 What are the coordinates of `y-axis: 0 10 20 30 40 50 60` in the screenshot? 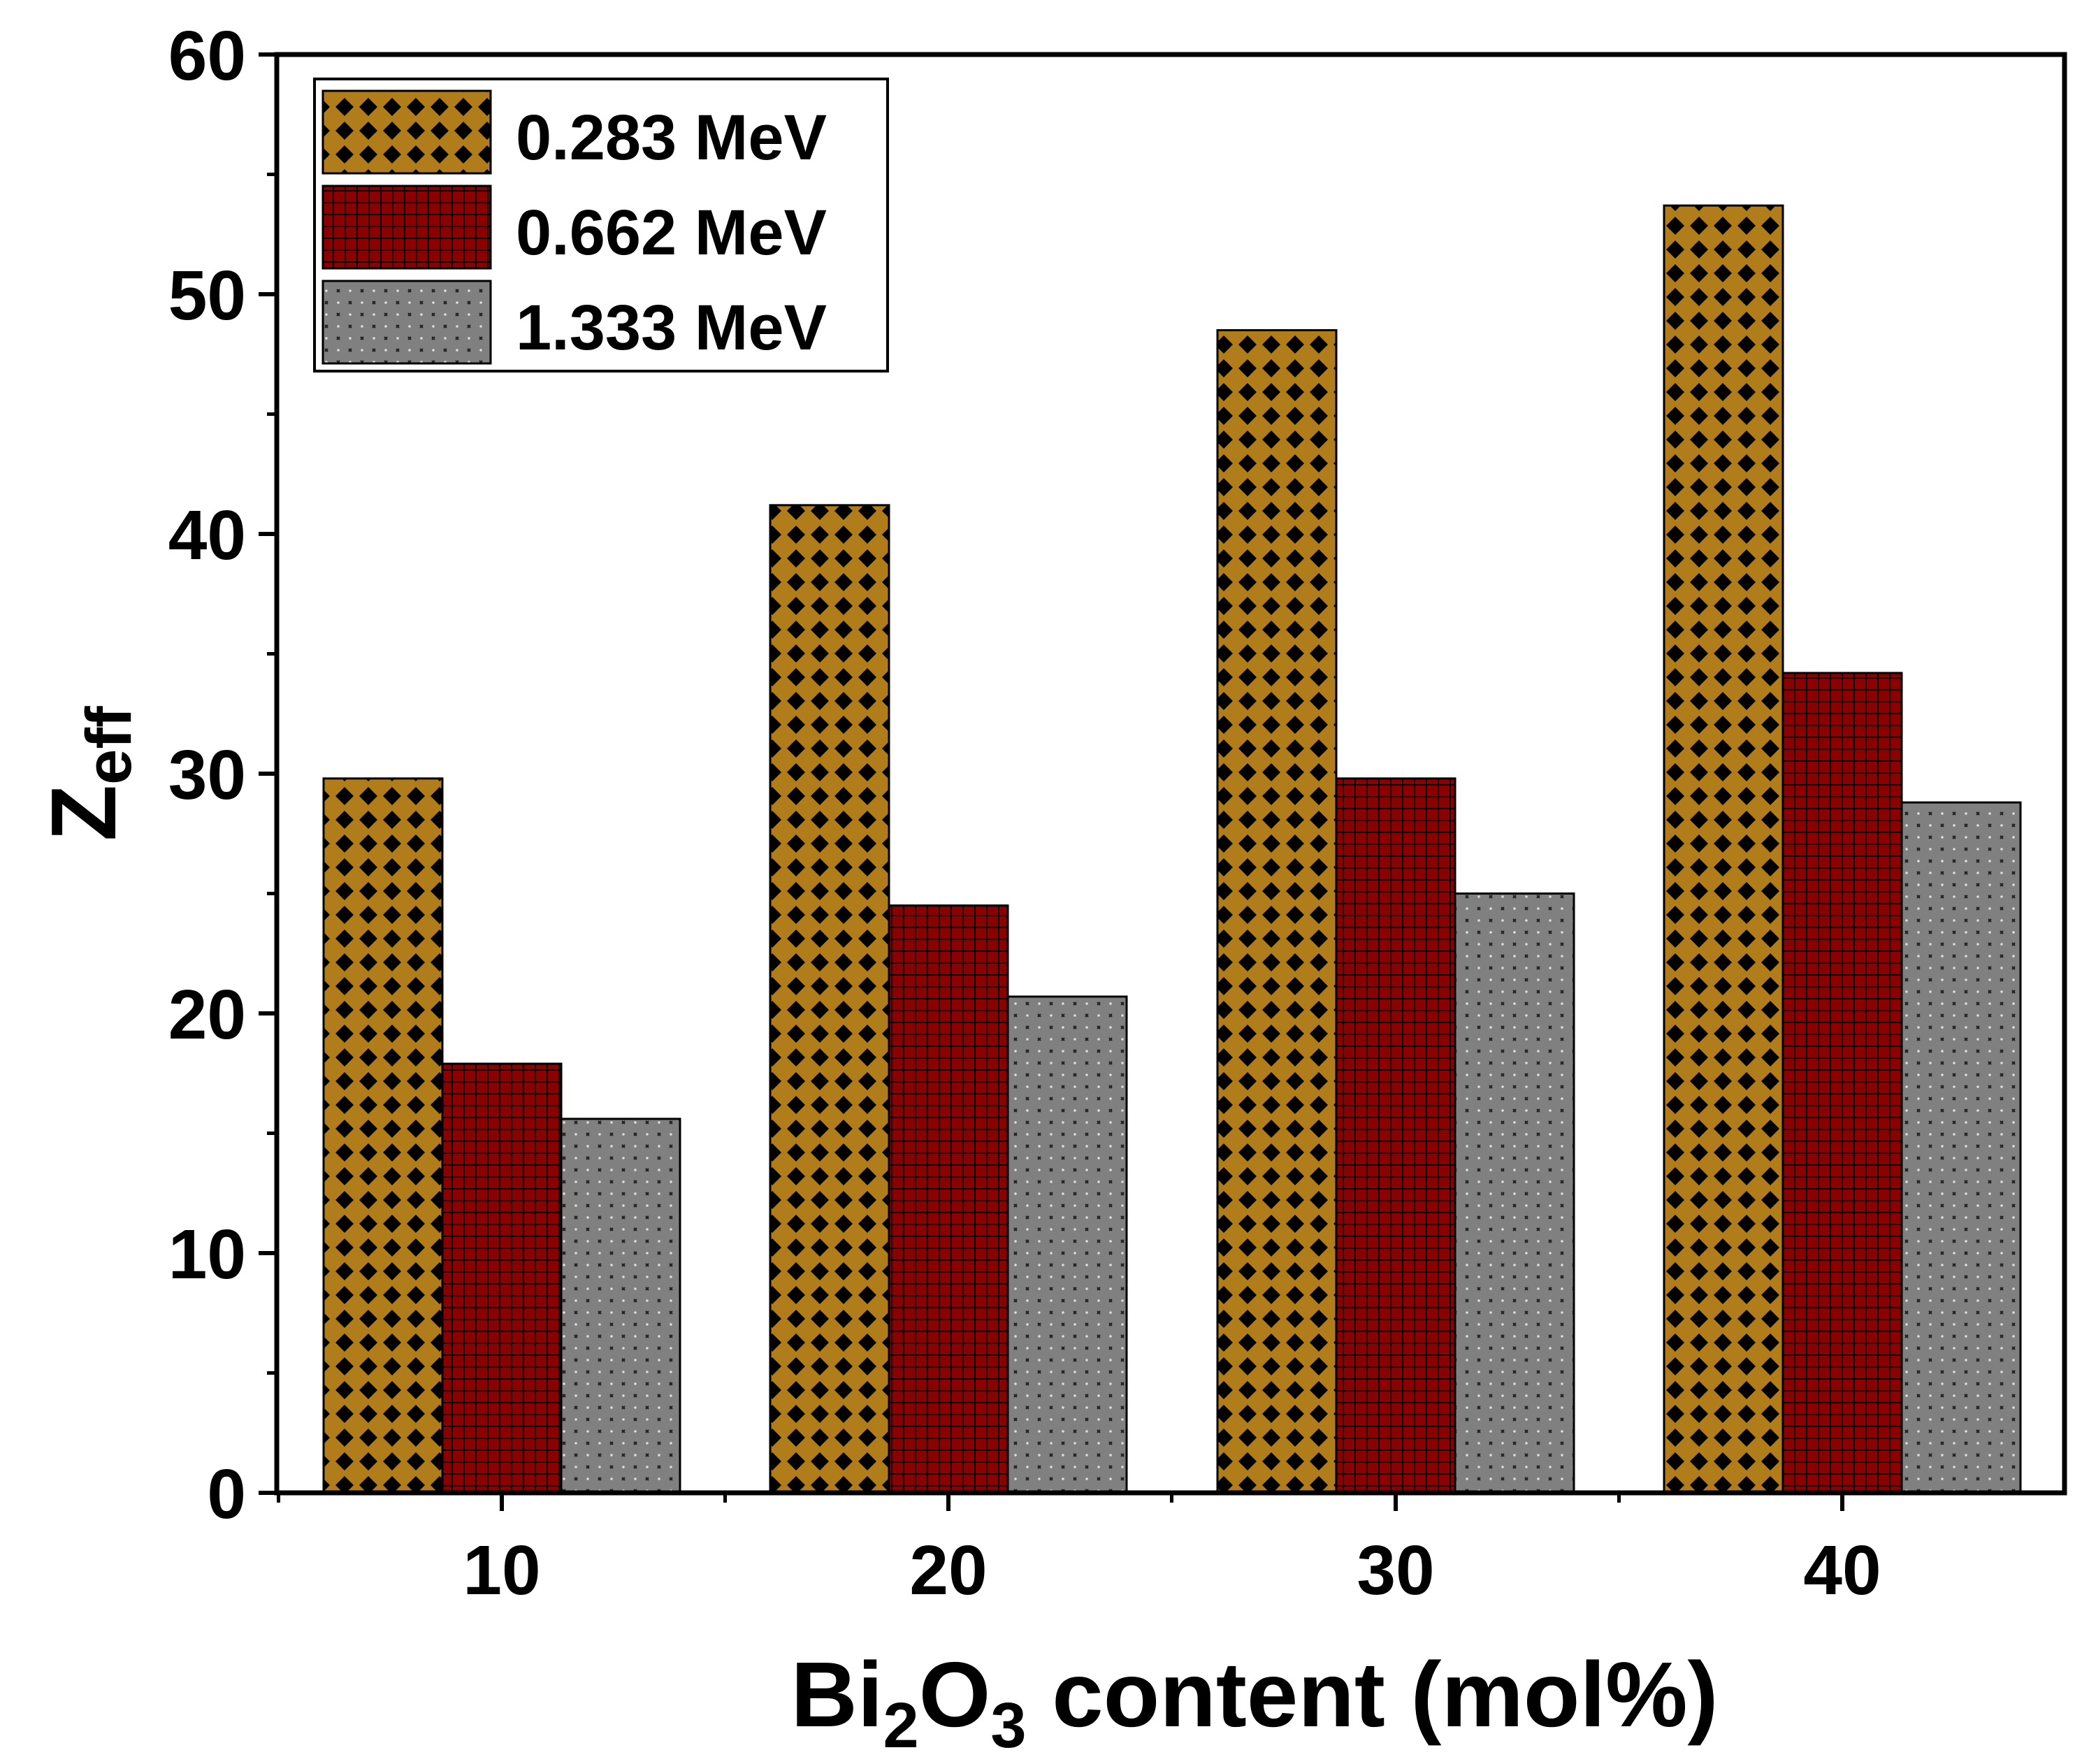 It's located at (222, 775).